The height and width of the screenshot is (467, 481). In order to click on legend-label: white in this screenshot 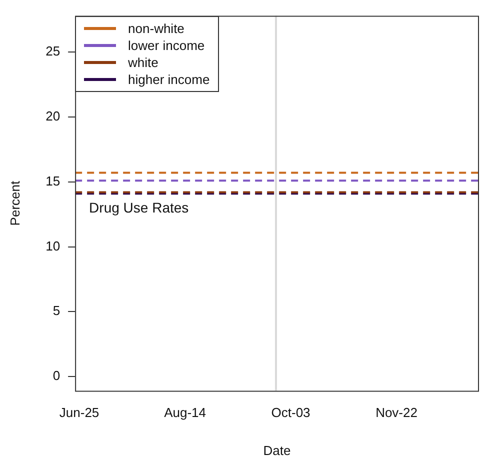, I will do `click(143, 62)`.